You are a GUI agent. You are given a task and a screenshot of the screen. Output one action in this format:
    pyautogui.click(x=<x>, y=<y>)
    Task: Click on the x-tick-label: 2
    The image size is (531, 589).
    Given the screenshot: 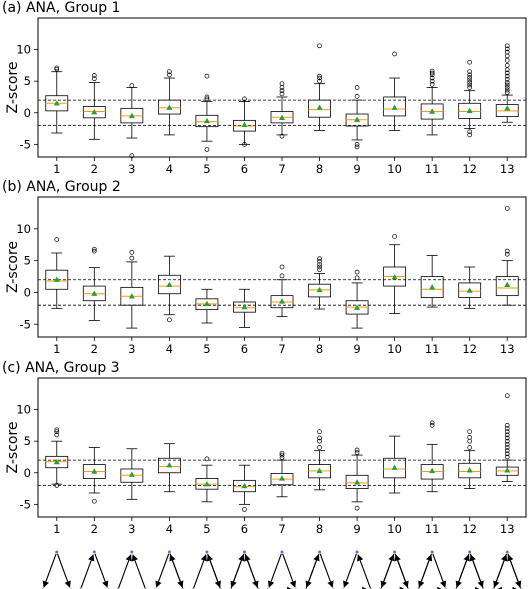 What is the action you would take?
    pyautogui.click(x=94, y=169)
    